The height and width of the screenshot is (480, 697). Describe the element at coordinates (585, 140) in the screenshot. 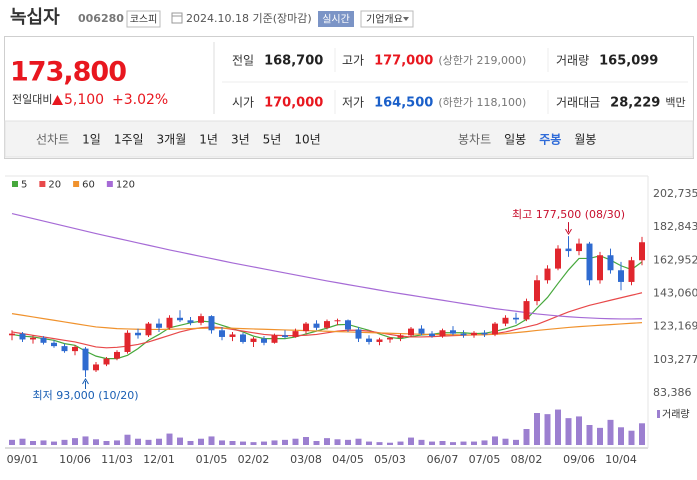

I see `tab: 월봉` at that location.